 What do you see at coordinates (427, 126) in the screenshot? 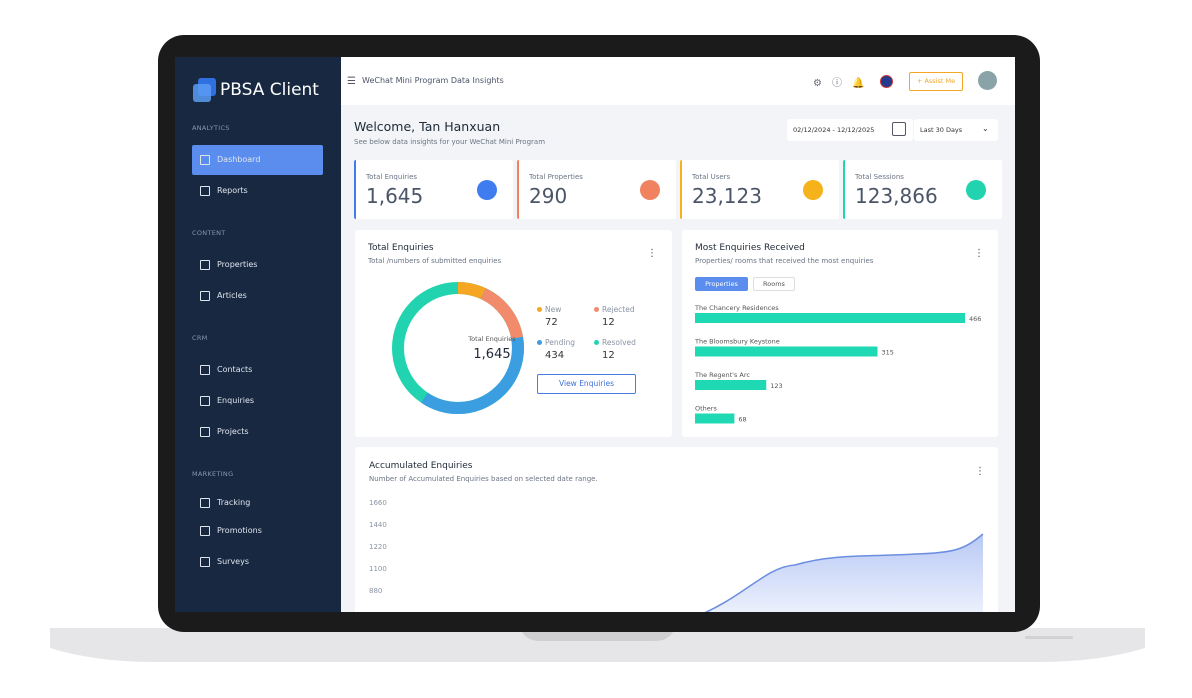
I see `welcome-title: Welcome, Tan Hanxuan` at bounding box center [427, 126].